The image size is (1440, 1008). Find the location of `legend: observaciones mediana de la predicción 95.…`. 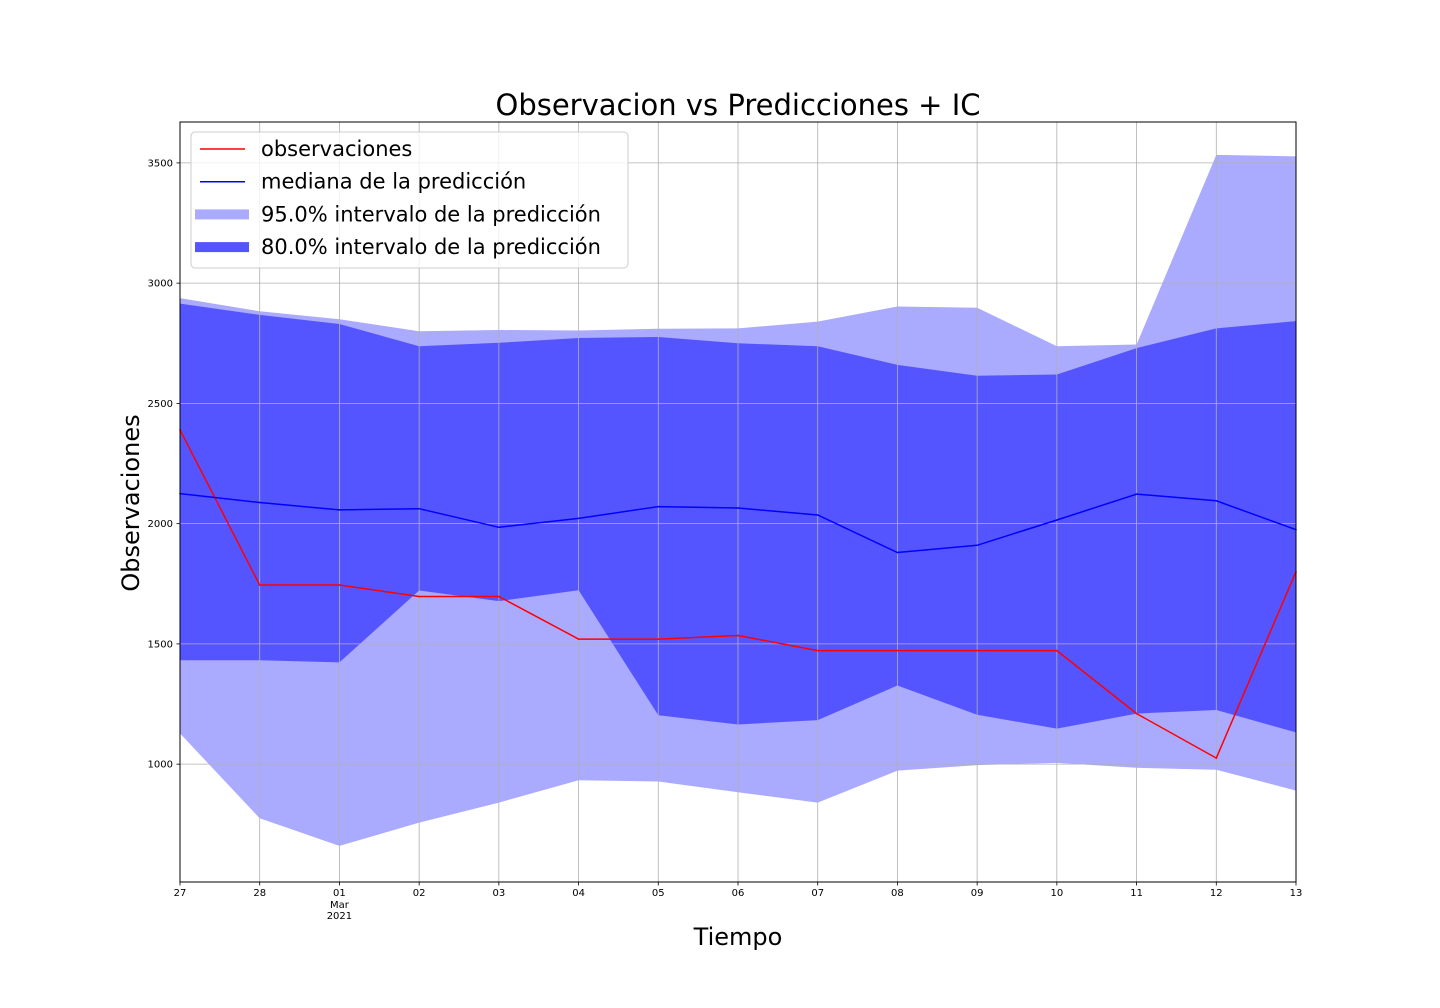

legend: observaciones mediana de la predicción 95.… is located at coordinates (409, 200).